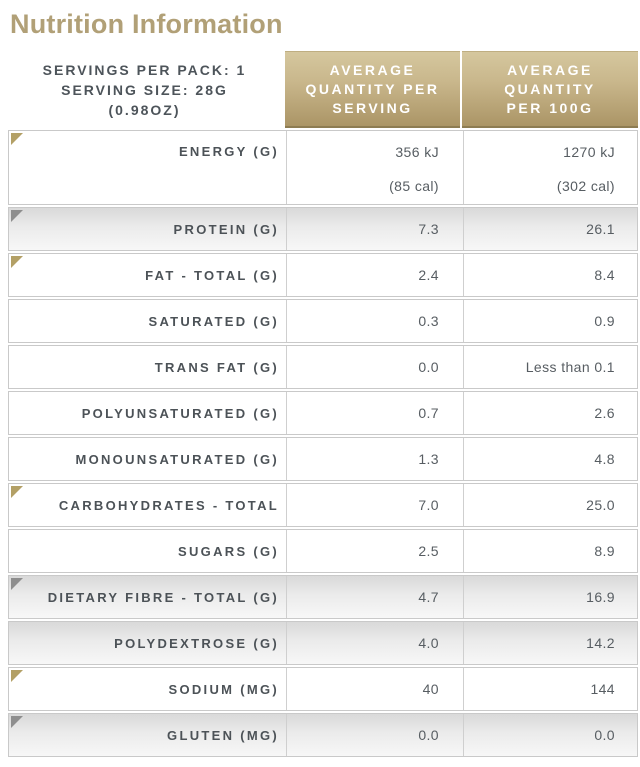 This screenshot has width=640, height=767. What do you see at coordinates (147, 735) in the screenshot?
I see `row-label-cell: GLUTEN (MG)` at bounding box center [147, 735].